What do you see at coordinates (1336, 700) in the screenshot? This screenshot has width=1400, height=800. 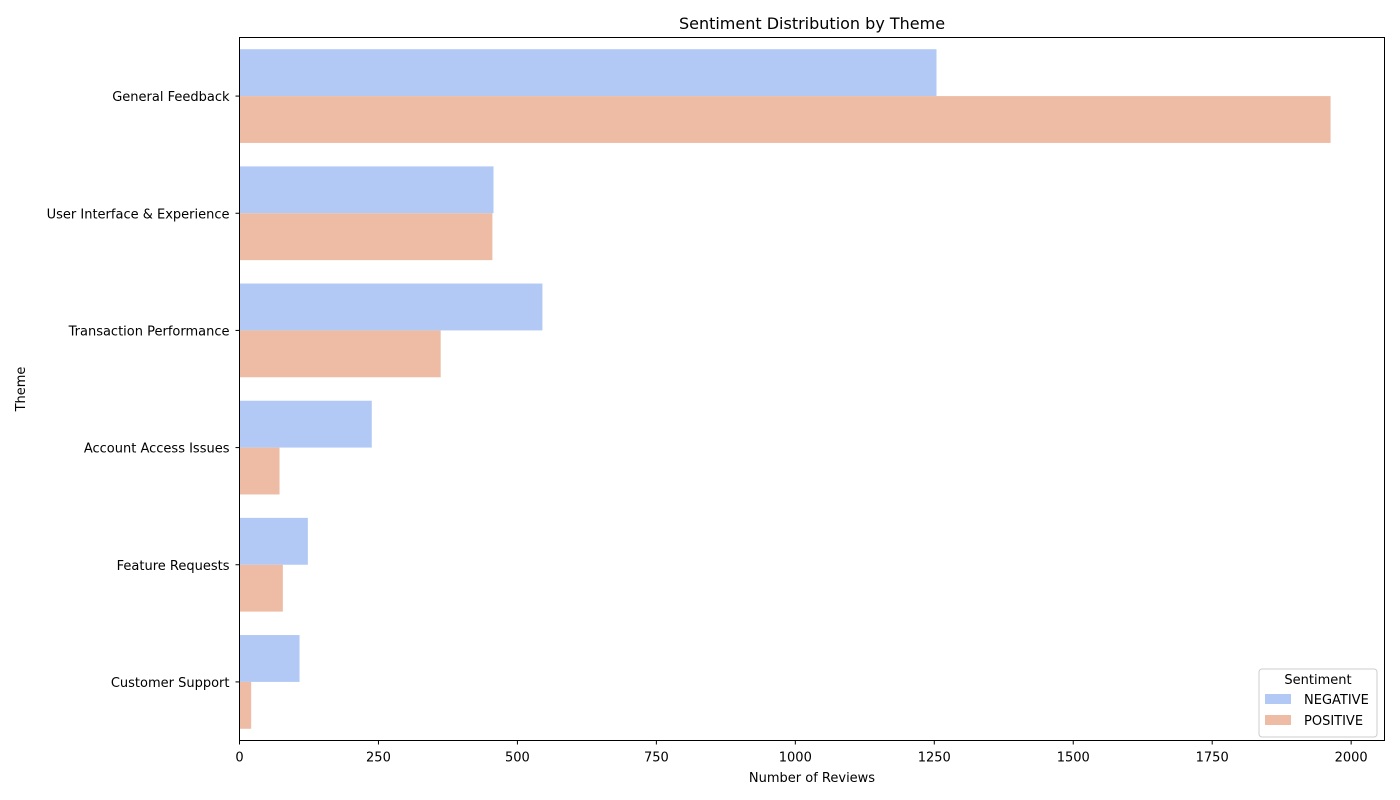 I see `legend-label-negative: NEGATIVE` at bounding box center [1336, 700].